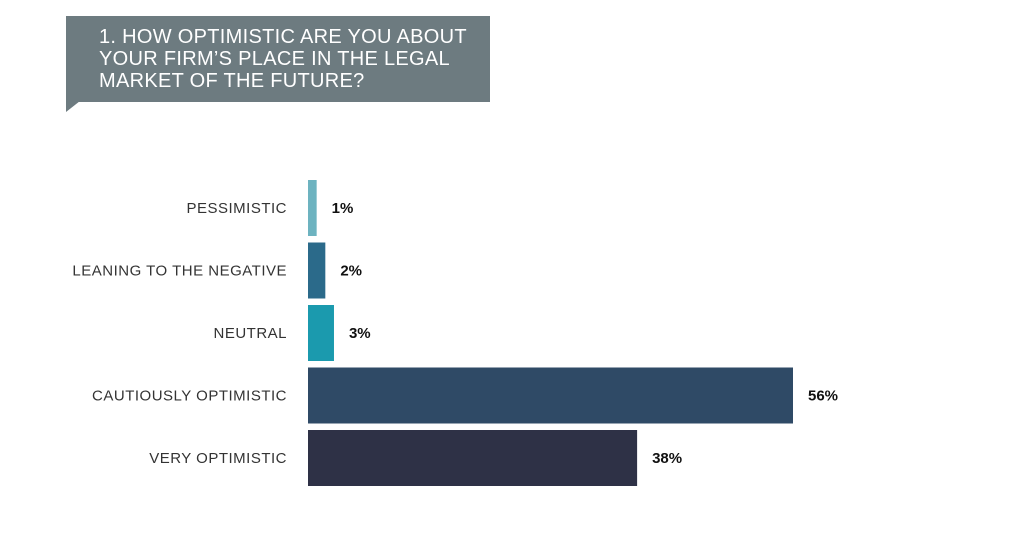  What do you see at coordinates (179, 271) in the screenshot?
I see `category-label-1: LEANING TO THE NEGATIVE` at bounding box center [179, 271].